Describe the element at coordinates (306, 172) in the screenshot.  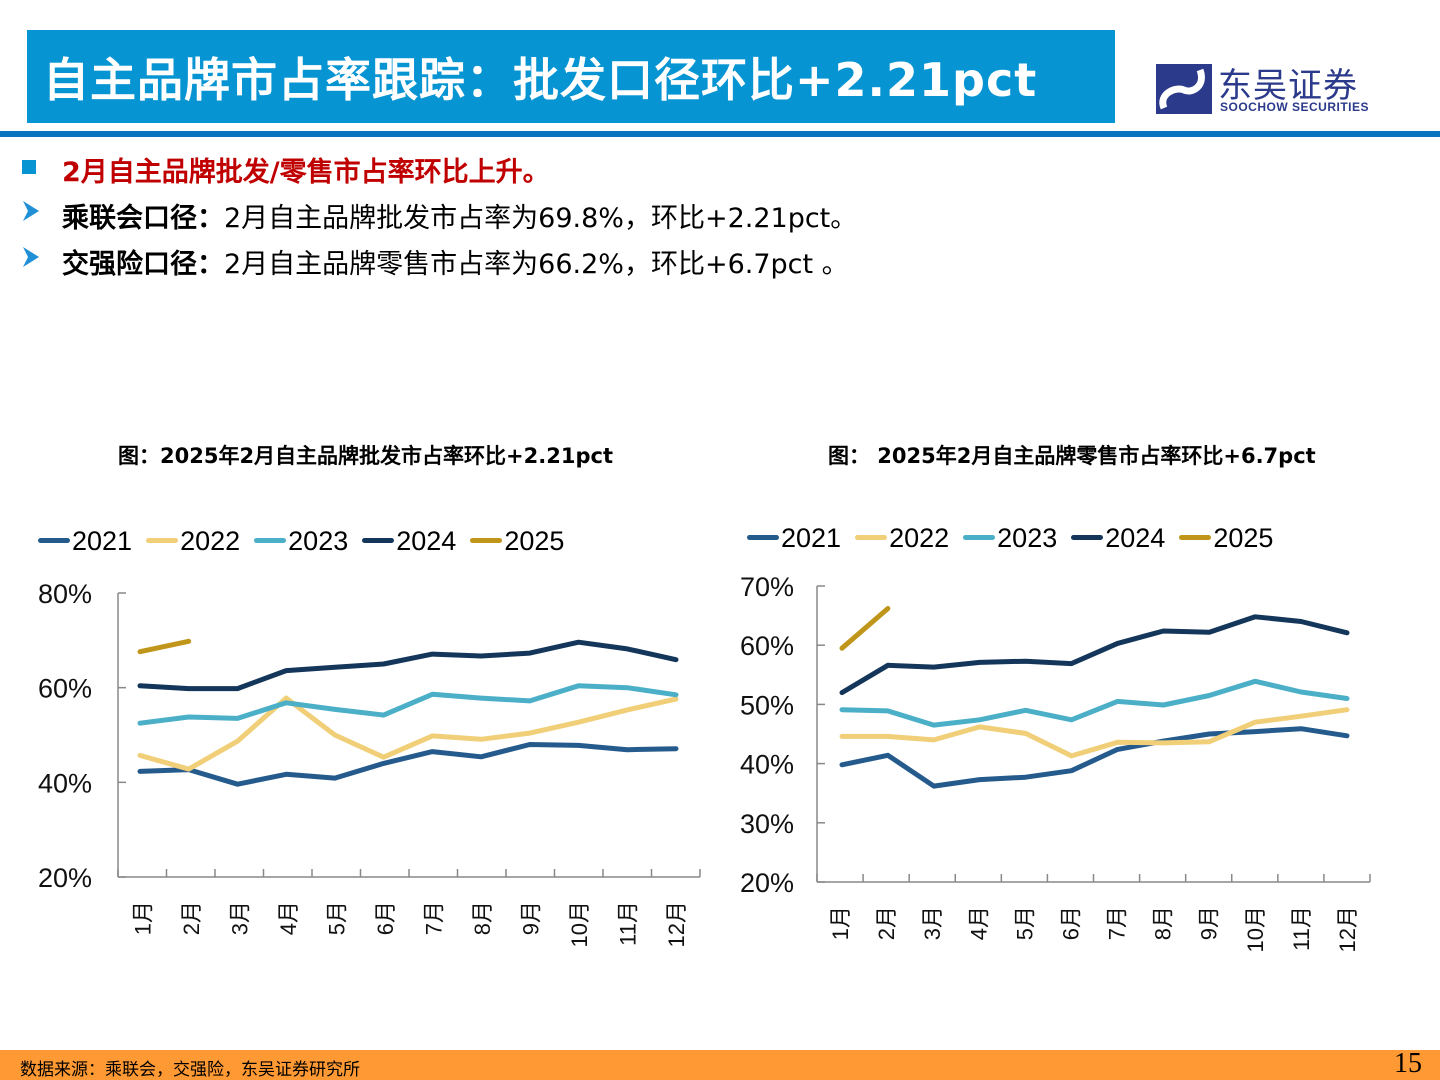
I see `key-point-text: 2月自主品牌批发/零售市占率环比上升。` at that location.